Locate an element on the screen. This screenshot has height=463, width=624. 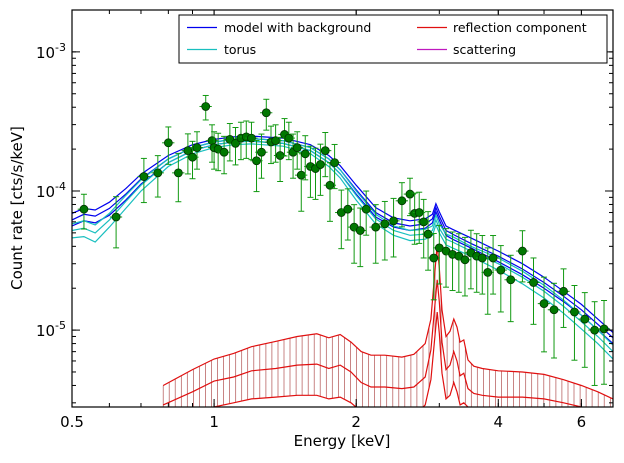
y-tick-label: 10⁻⁴ is located at coordinates (51, 190).